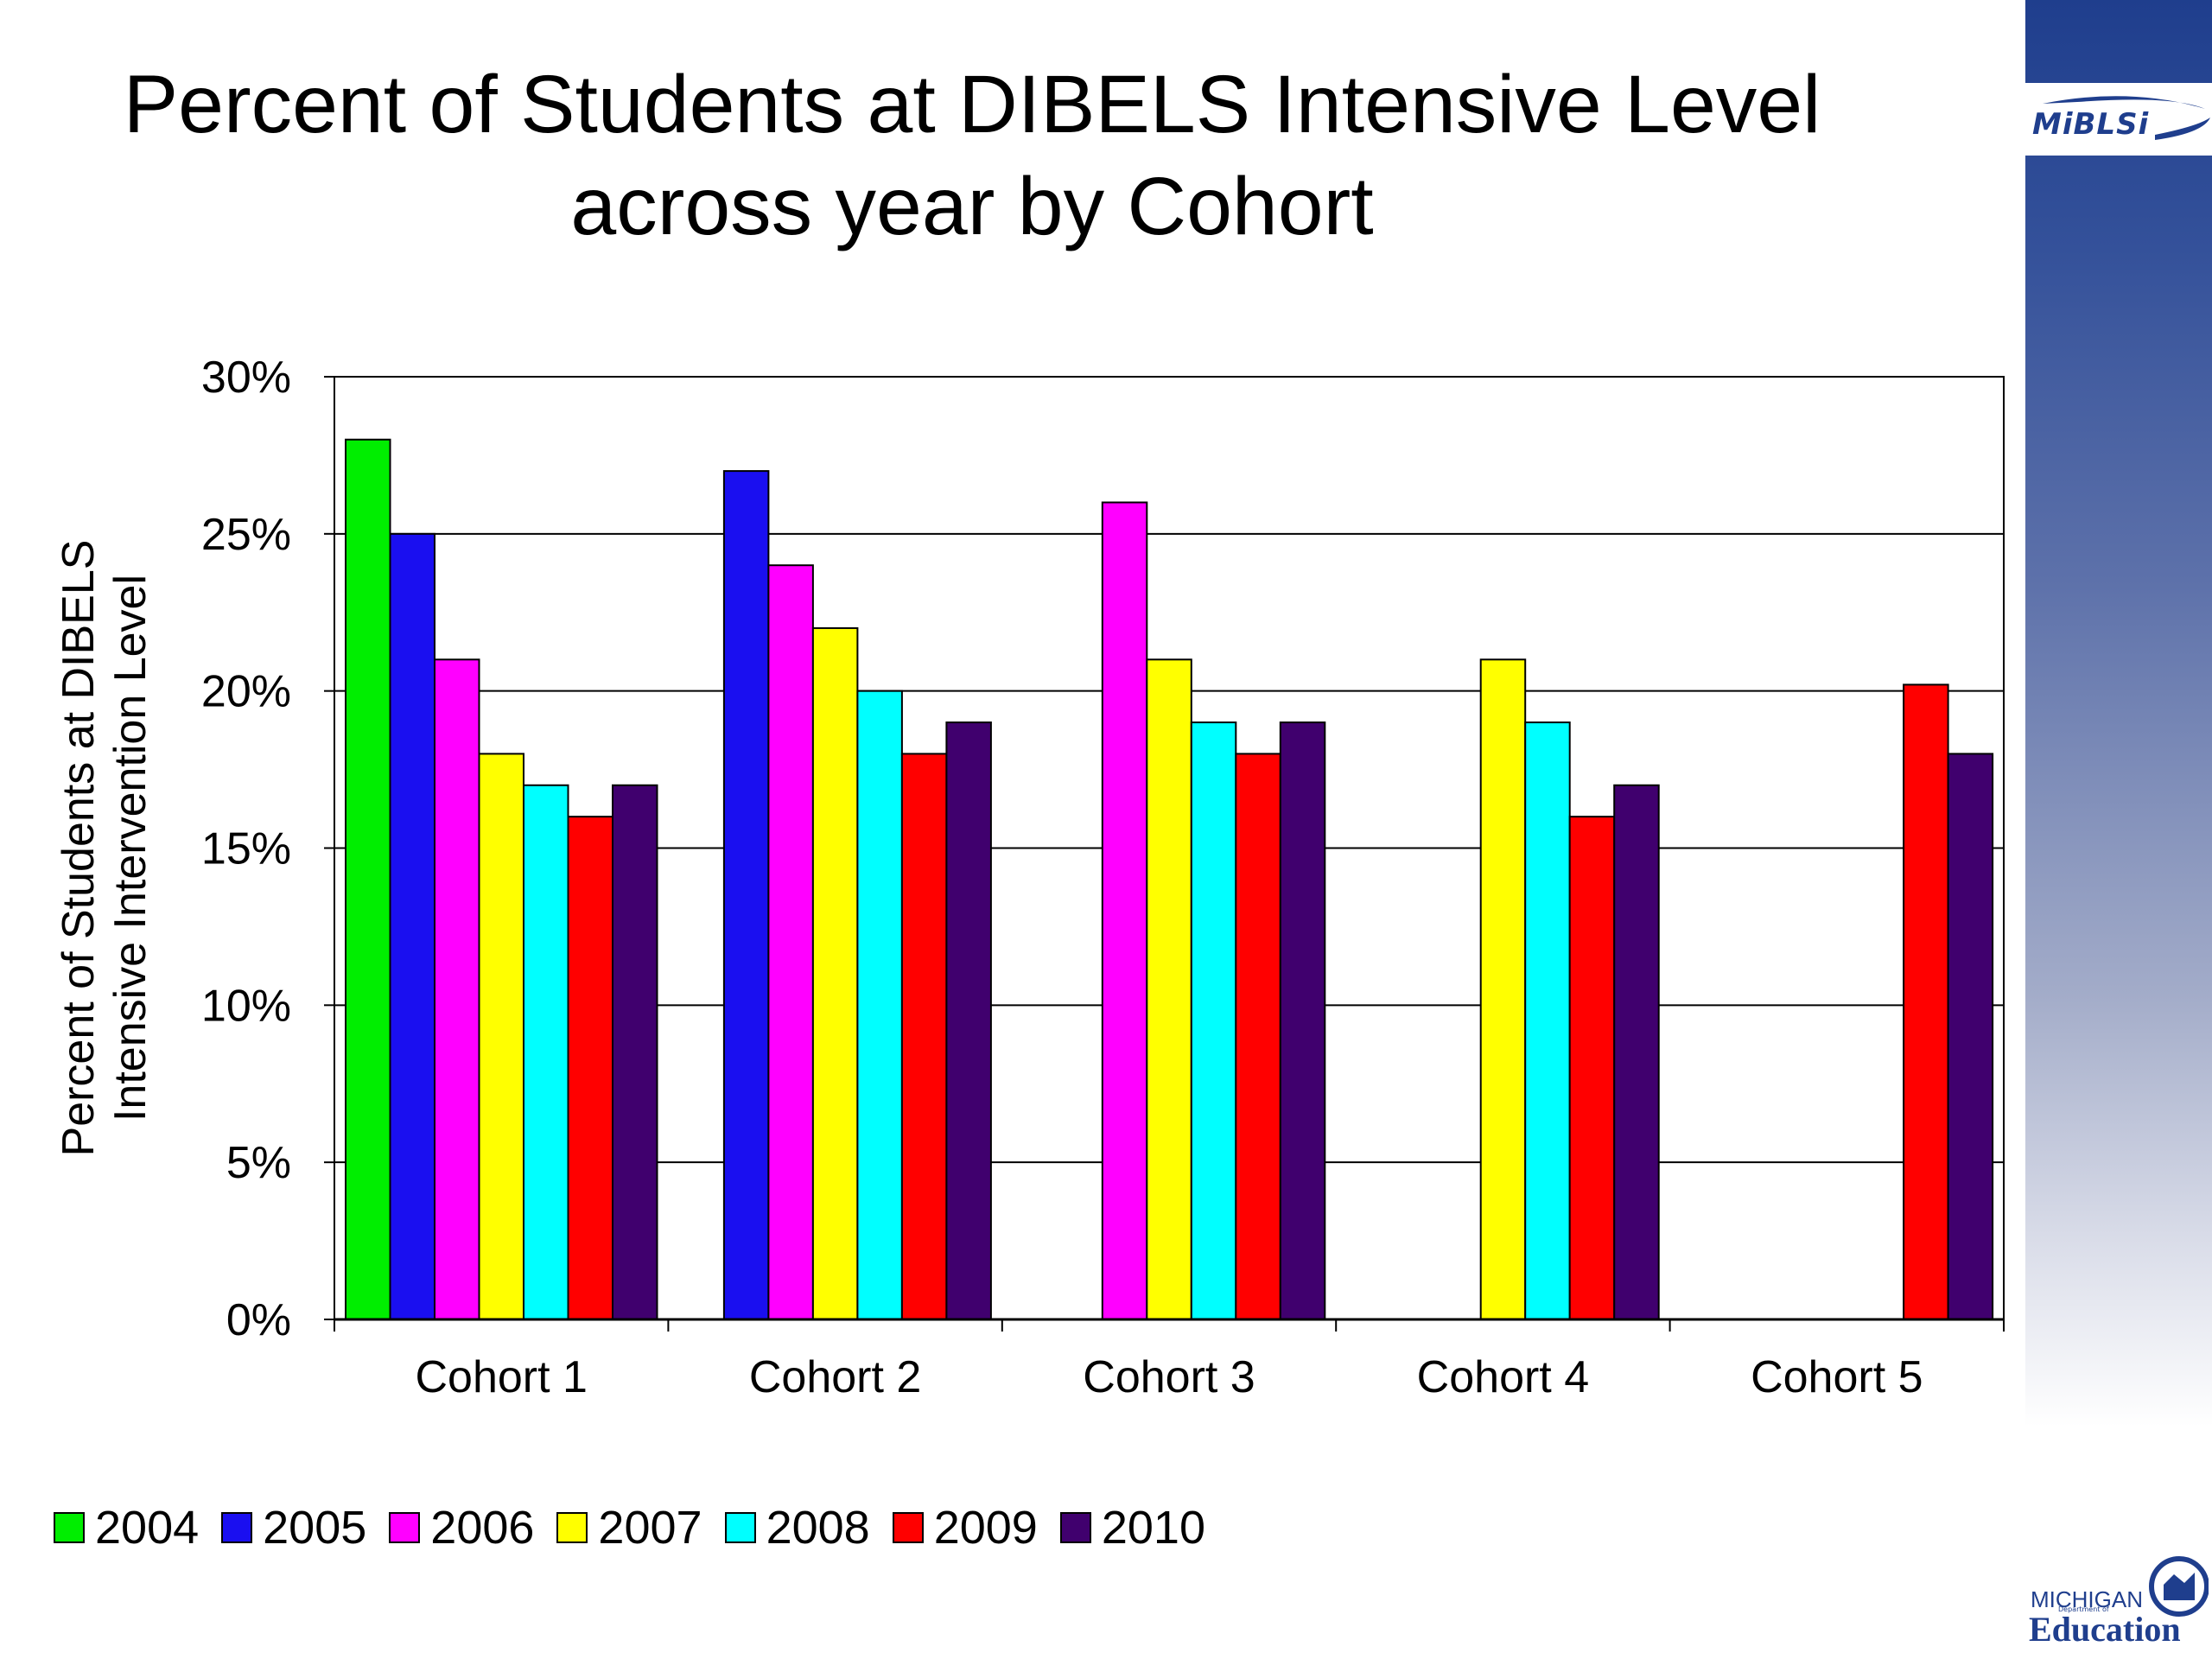 The image size is (2212, 1659). What do you see at coordinates (650, 1528) in the screenshot?
I see `legend-label: 2007` at bounding box center [650, 1528].